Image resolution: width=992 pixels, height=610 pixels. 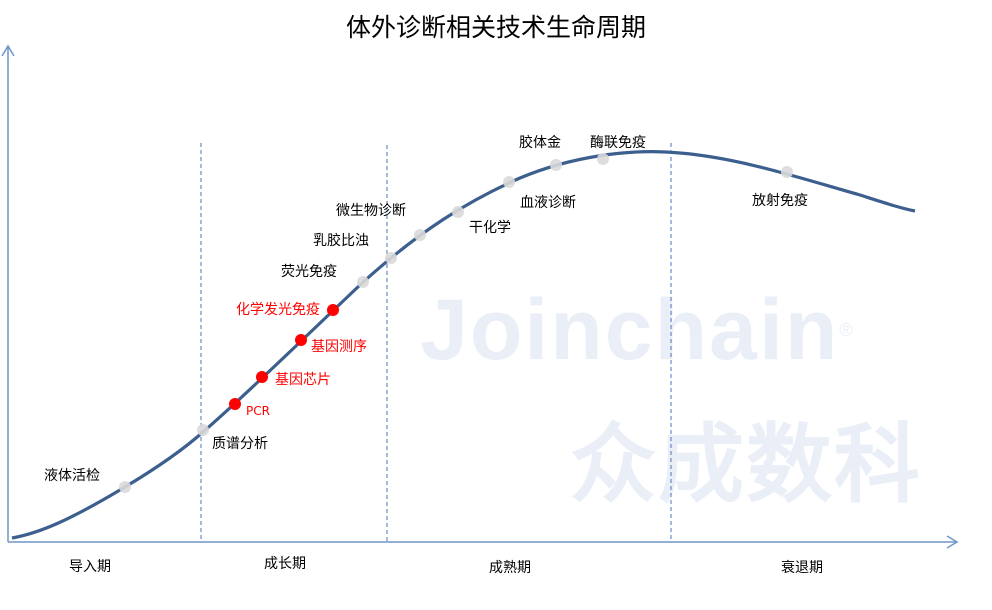 What do you see at coordinates (539, 193) in the screenshot?
I see `tech-point: 血液诊断` at bounding box center [539, 193].